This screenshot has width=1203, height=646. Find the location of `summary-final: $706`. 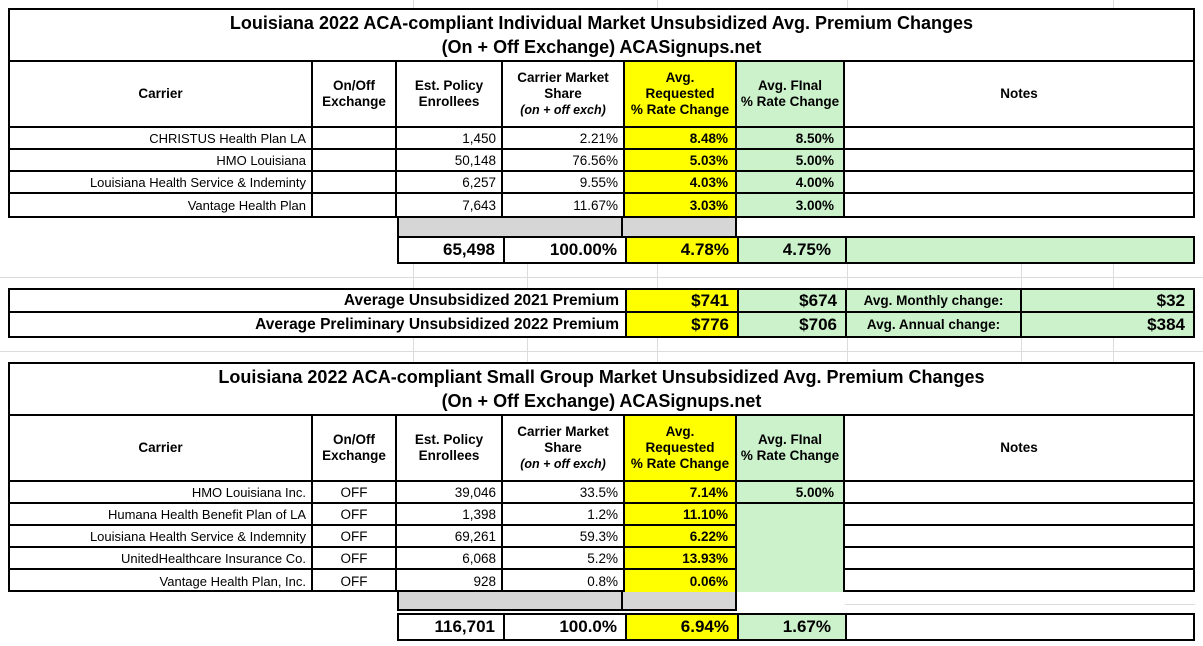

summary-final: $706 is located at coordinates (791, 324).